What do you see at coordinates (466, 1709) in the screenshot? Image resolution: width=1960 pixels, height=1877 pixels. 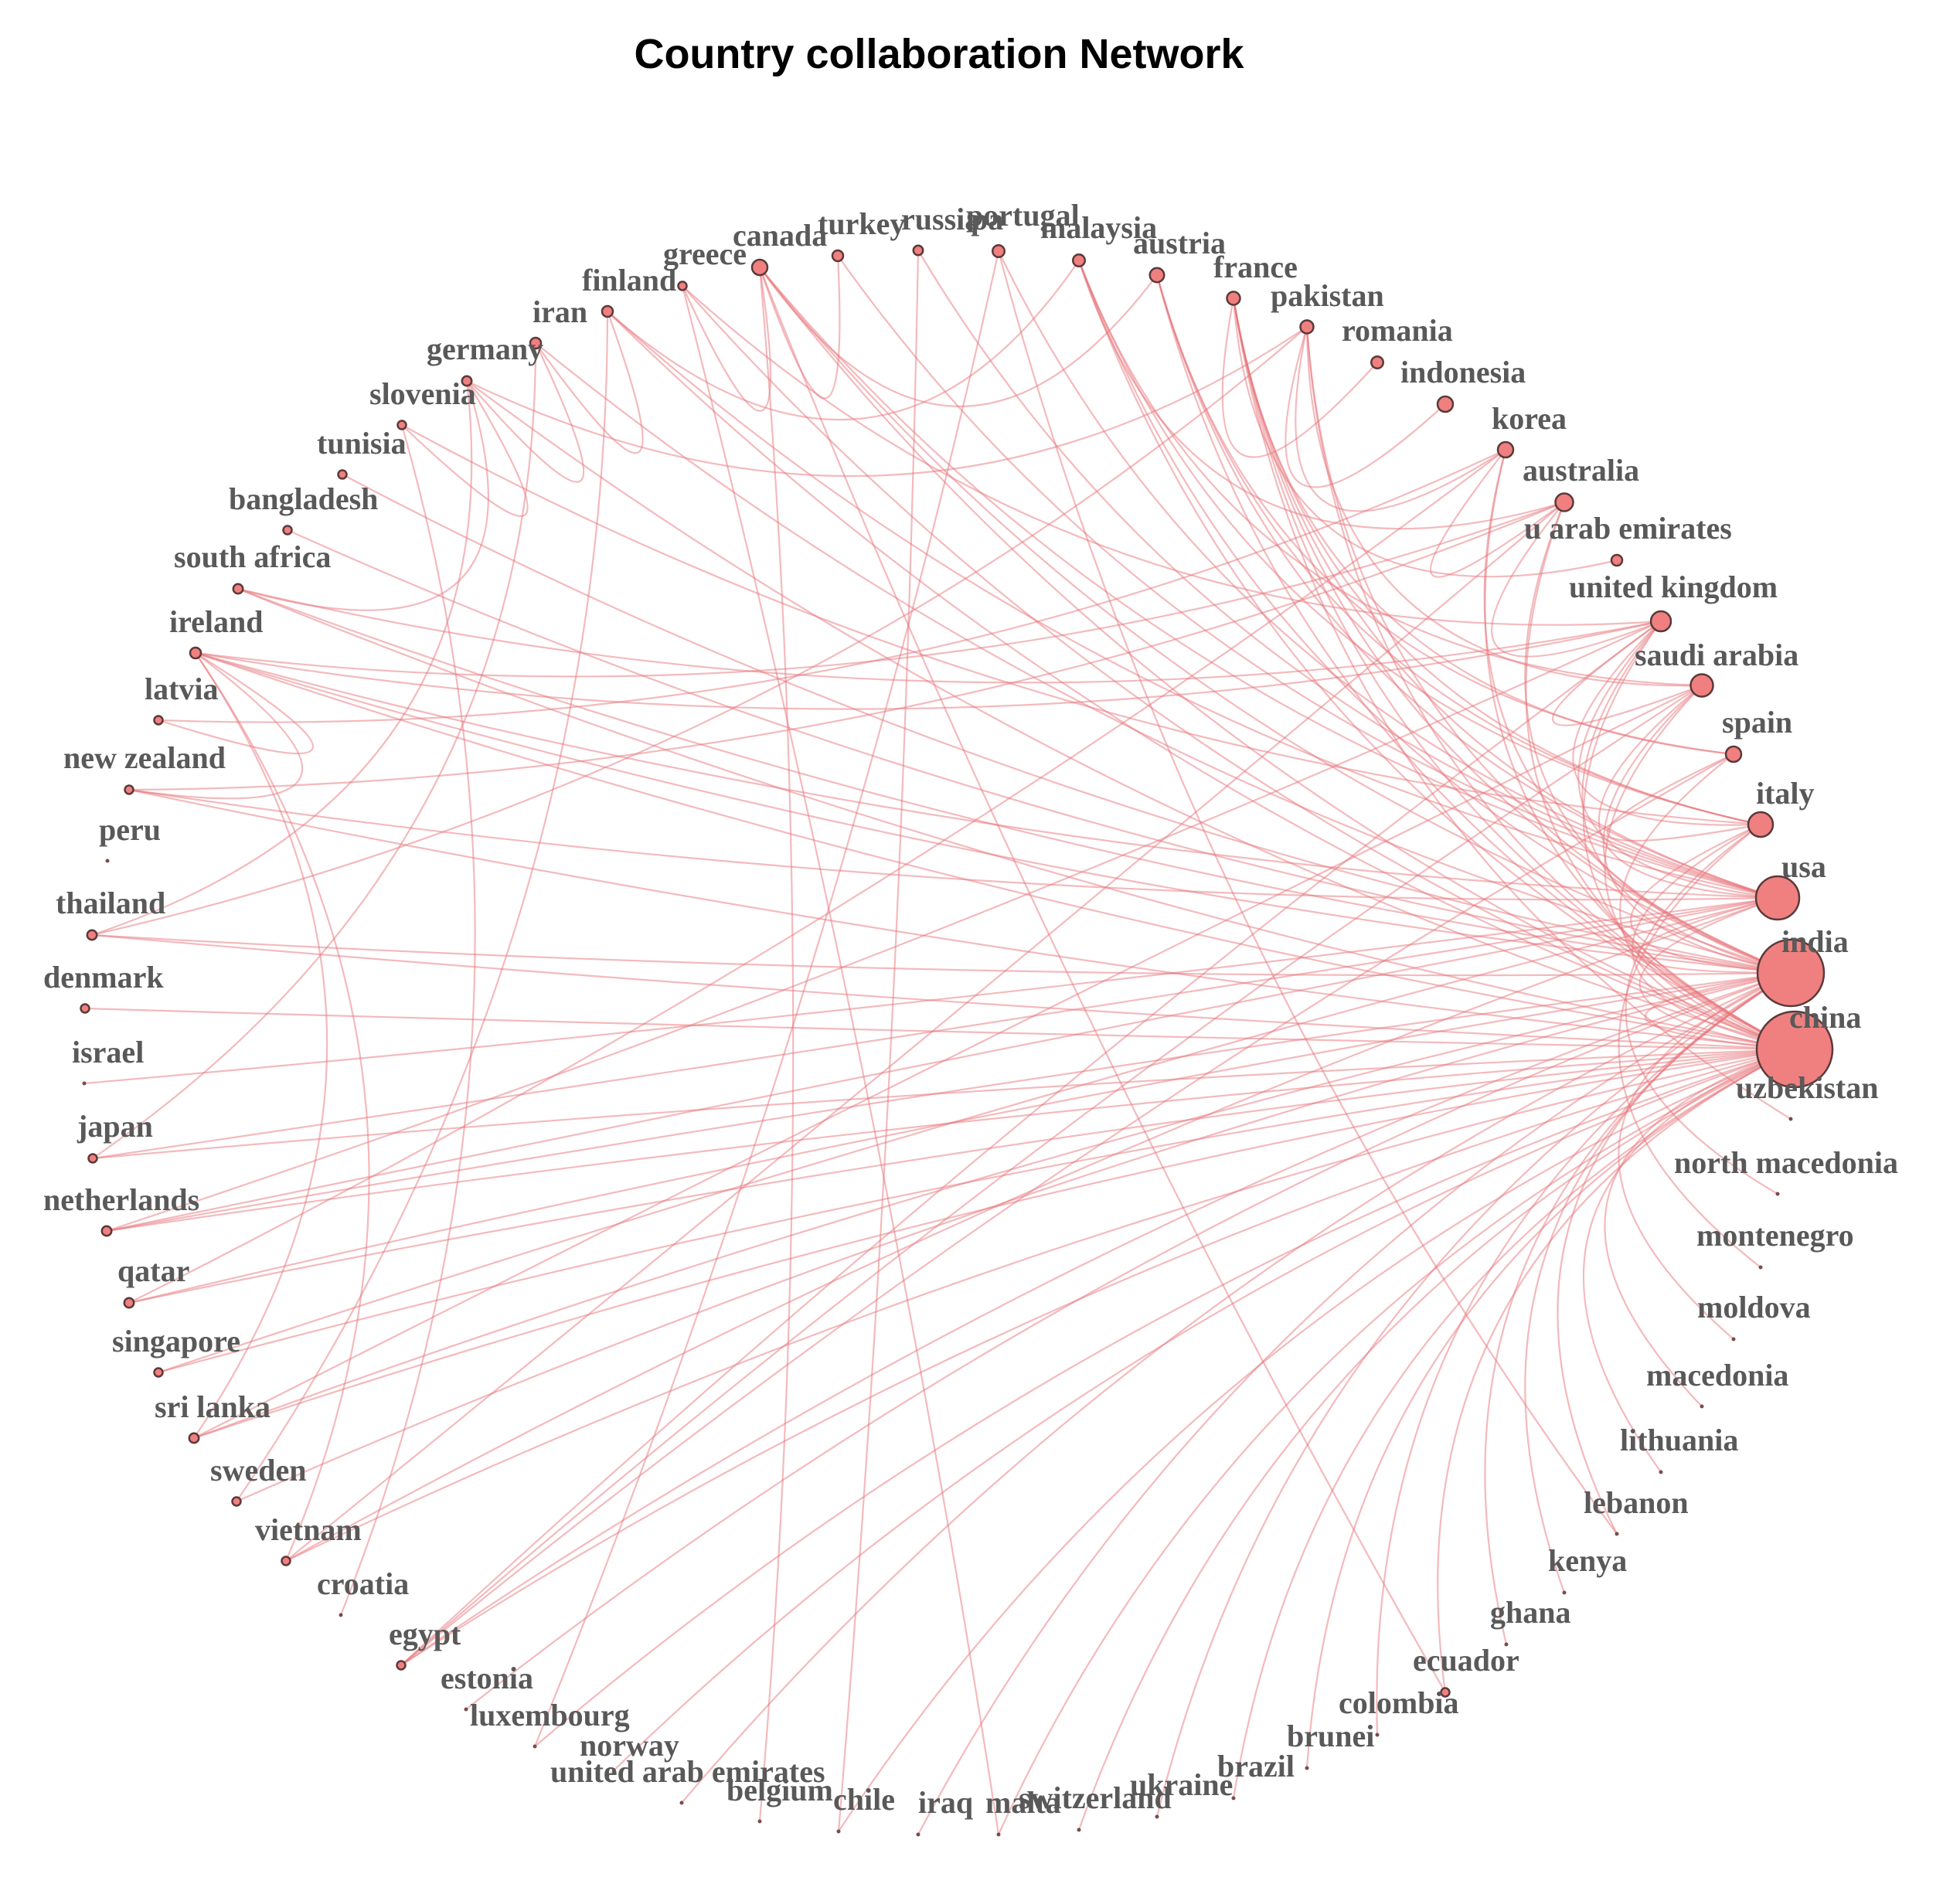 I see `node-estonia` at bounding box center [466, 1709].